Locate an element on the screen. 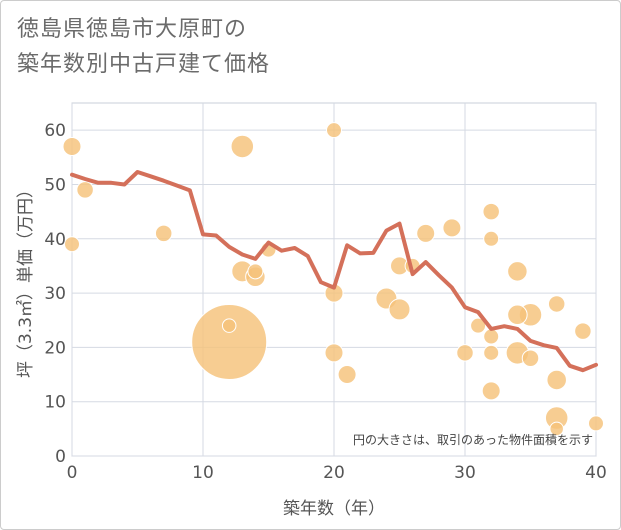 The image size is (621, 530). chart-title-line2: 築年数別中古戸建て価格 is located at coordinates (144, 64).